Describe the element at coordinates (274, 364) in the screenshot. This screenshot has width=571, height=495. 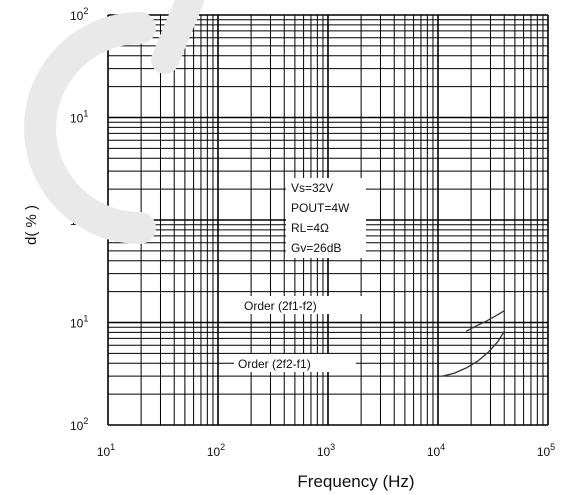
I see `series-label-2f2-f1: Order (2f2-f1)` at that location.